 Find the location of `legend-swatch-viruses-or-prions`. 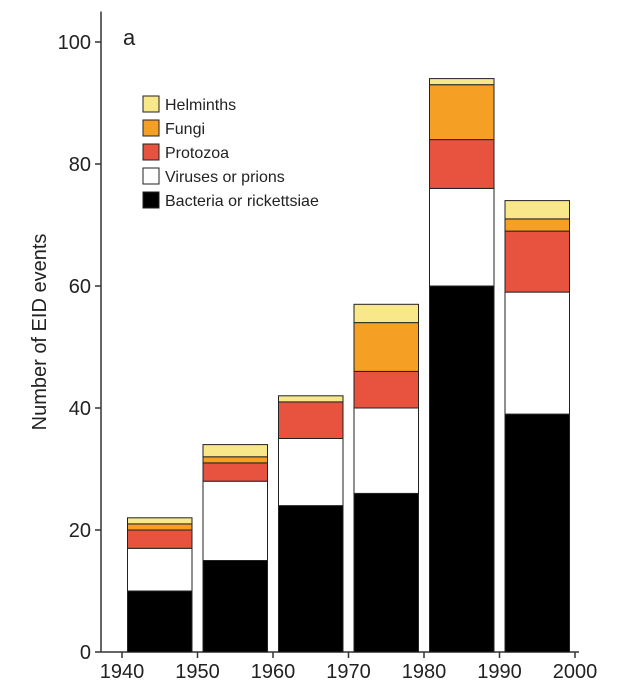

legend-swatch-viruses-or-prions is located at coordinates (151, 176).